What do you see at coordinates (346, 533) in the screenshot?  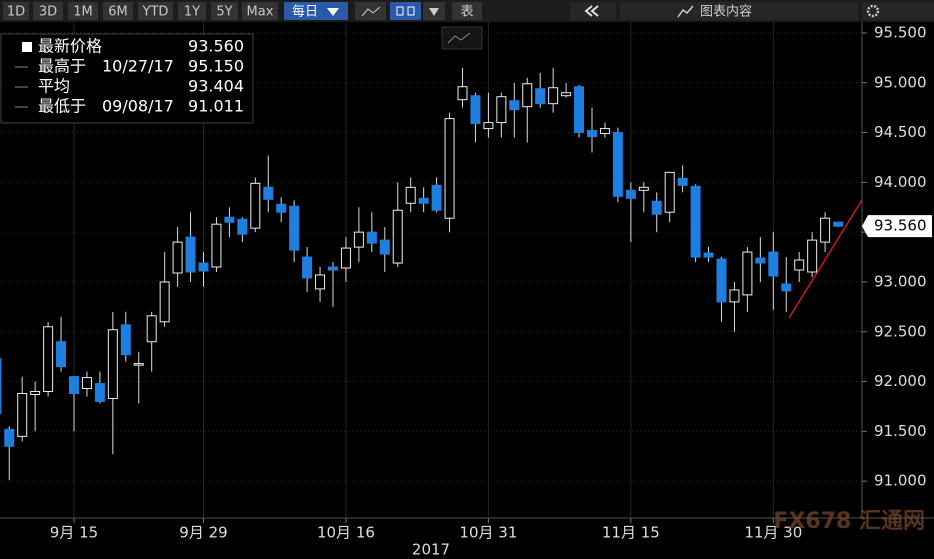 I see `x-tick-label: 10月 16` at bounding box center [346, 533].